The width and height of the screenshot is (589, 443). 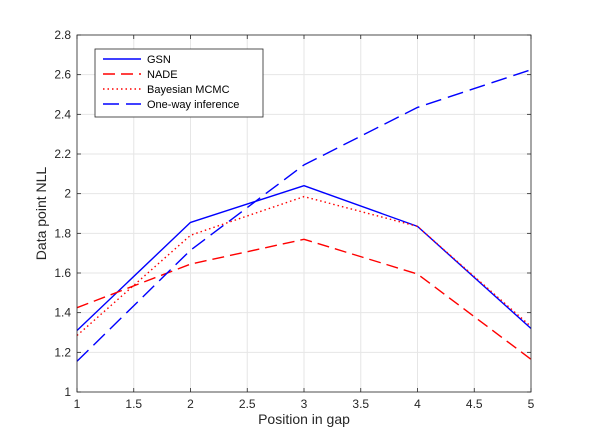 I want to click on y-tick-label: 1.6, so click(x=62, y=273).